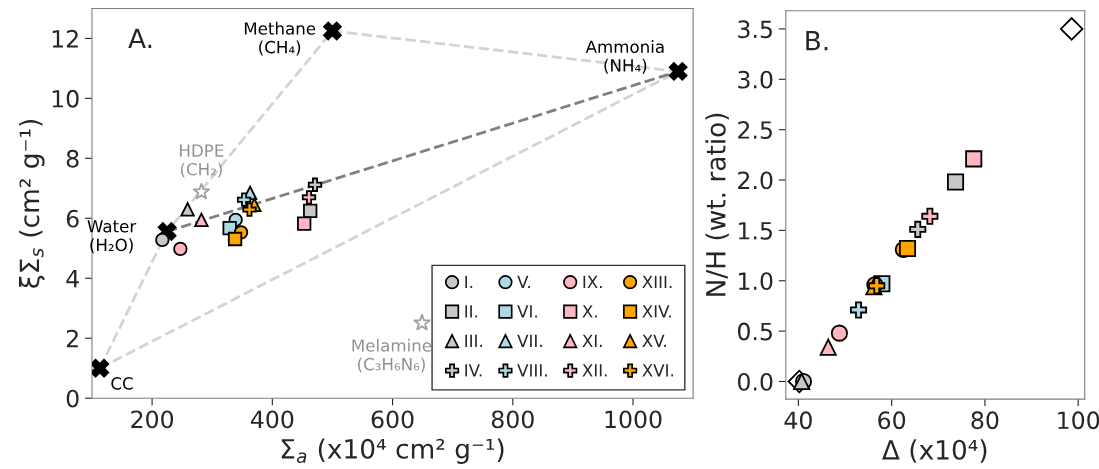 The height and width of the screenshot is (469, 1099). Describe the element at coordinates (755, 231) in the screenshot. I see `y-tick-label: 1.5` at that location.